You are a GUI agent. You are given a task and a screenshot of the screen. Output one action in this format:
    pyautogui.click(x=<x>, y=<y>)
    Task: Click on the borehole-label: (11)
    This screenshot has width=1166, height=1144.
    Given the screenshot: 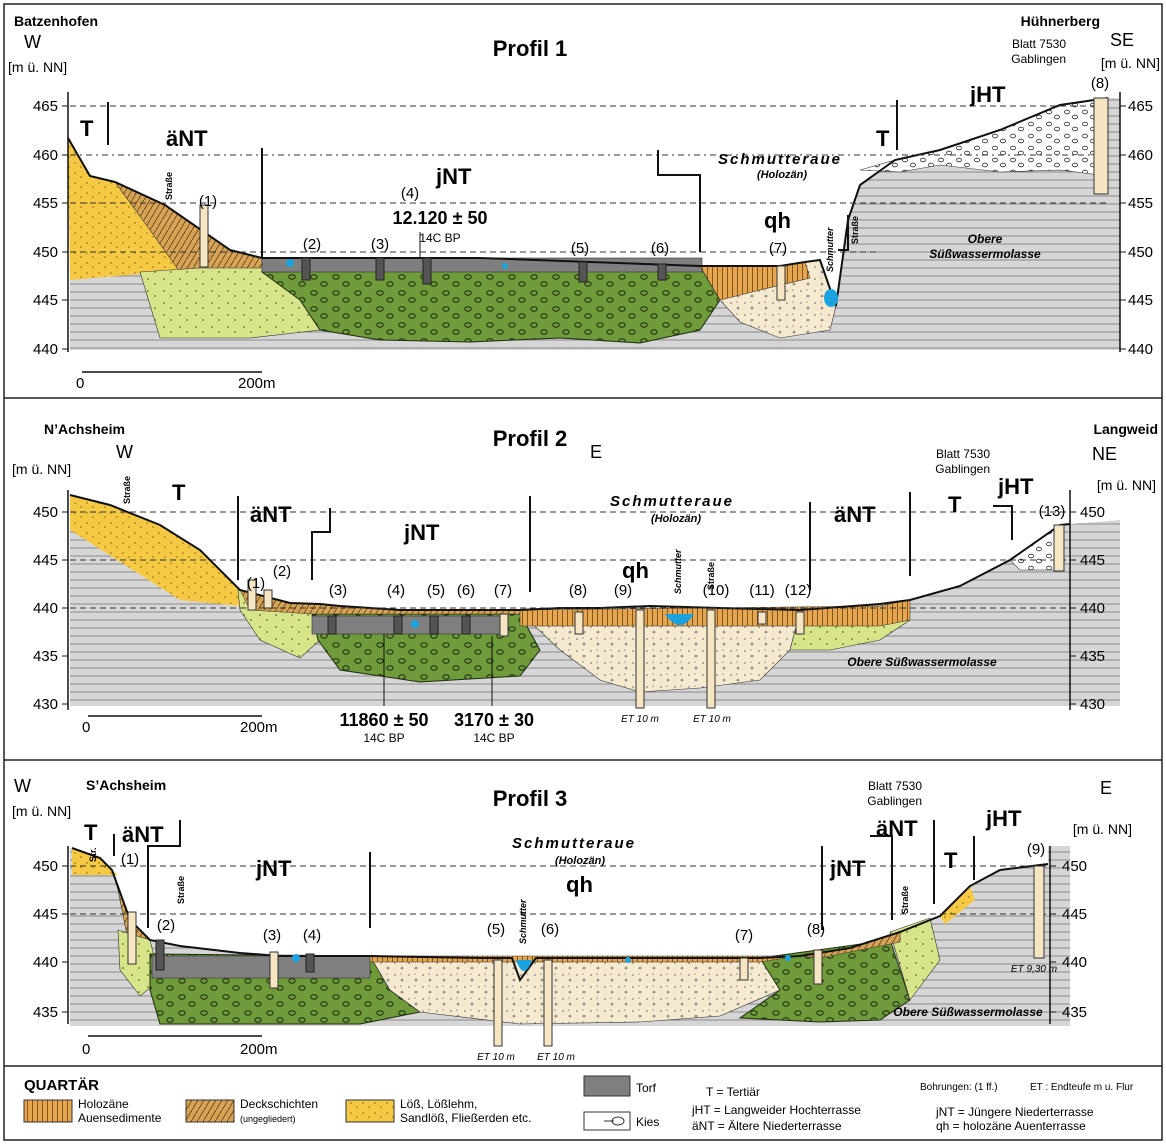 What is the action you would take?
    pyautogui.click(x=762, y=590)
    